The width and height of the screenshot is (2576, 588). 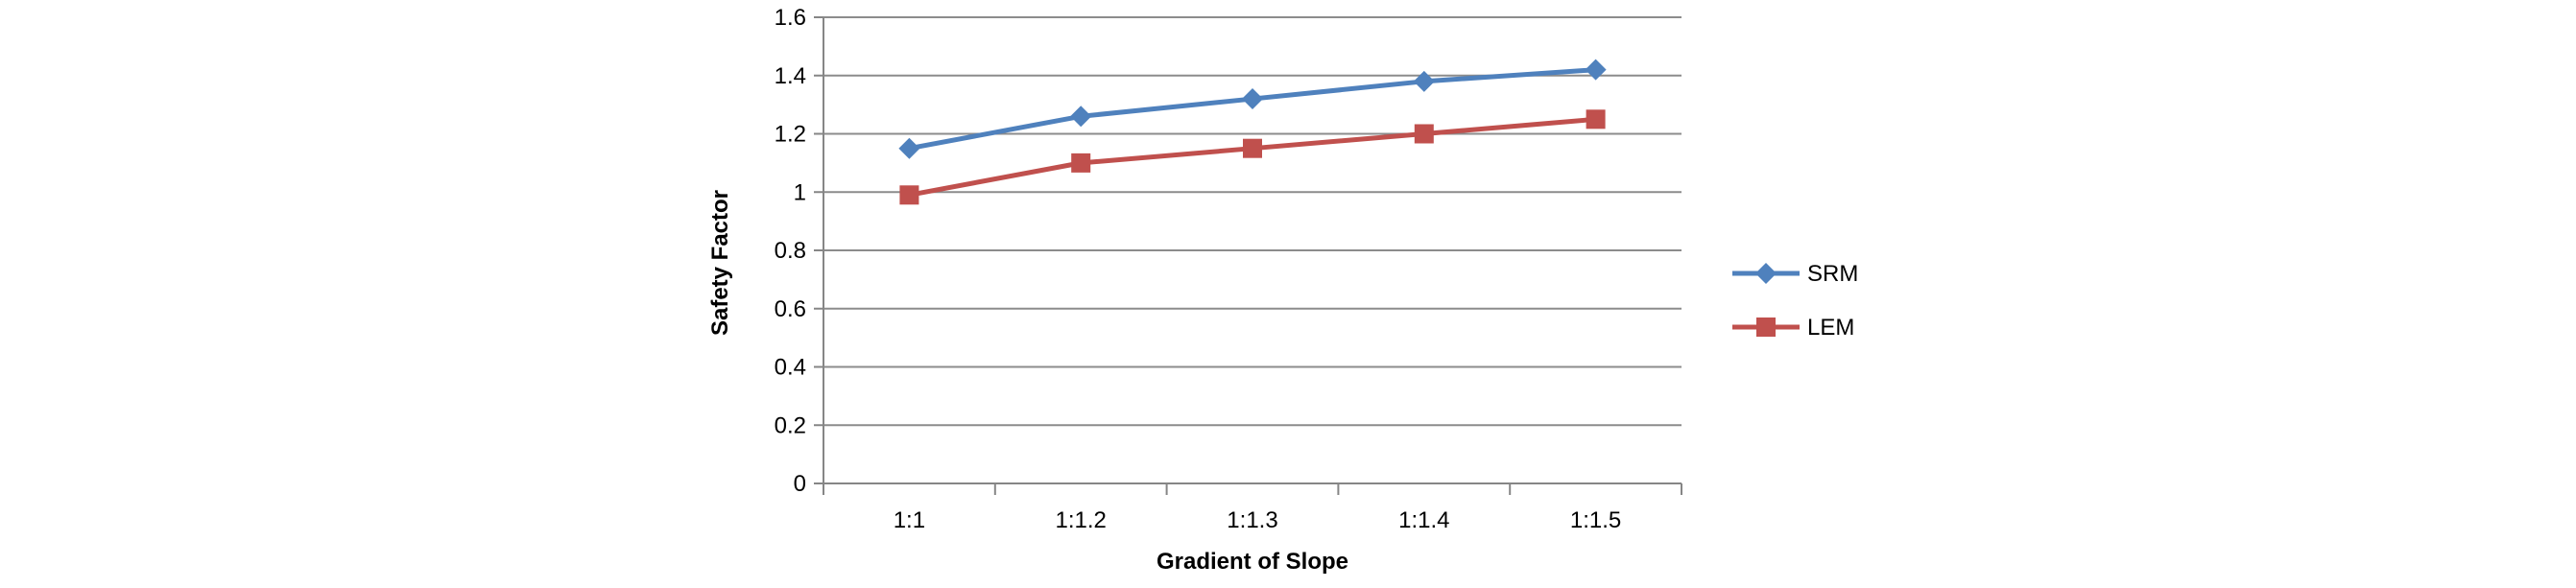 I want to click on x-tick-label: 1:1.3, so click(x=1252, y=520).